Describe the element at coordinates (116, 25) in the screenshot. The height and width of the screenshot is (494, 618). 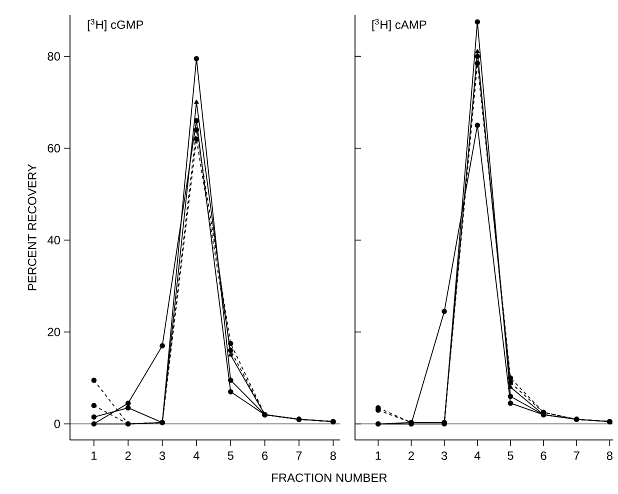
I see `chart-title: [$^{3}$H] cGMP` at that location.